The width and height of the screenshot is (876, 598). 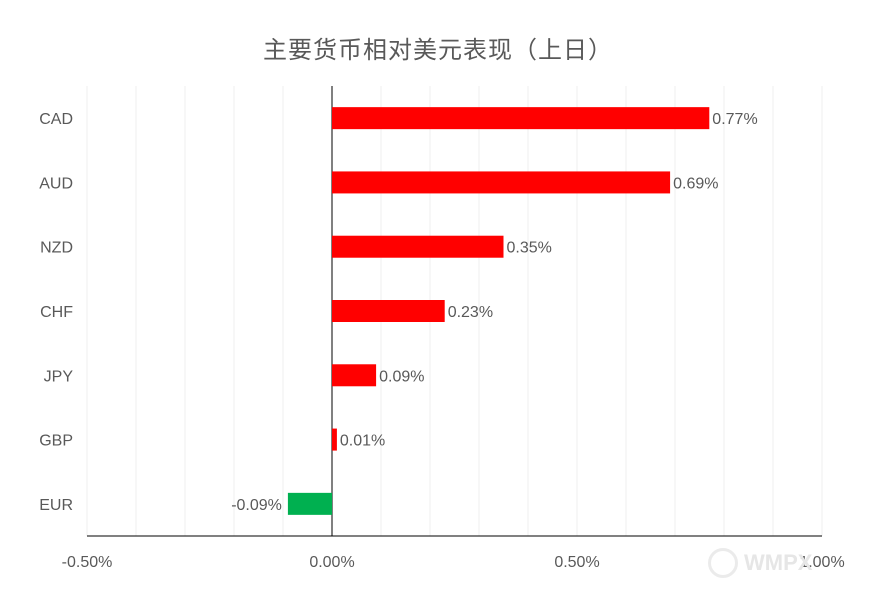 What do you see at coordinates (56, 248) in the screenshot?
I see `category-label: NZD` at bounding box center [56, 248].